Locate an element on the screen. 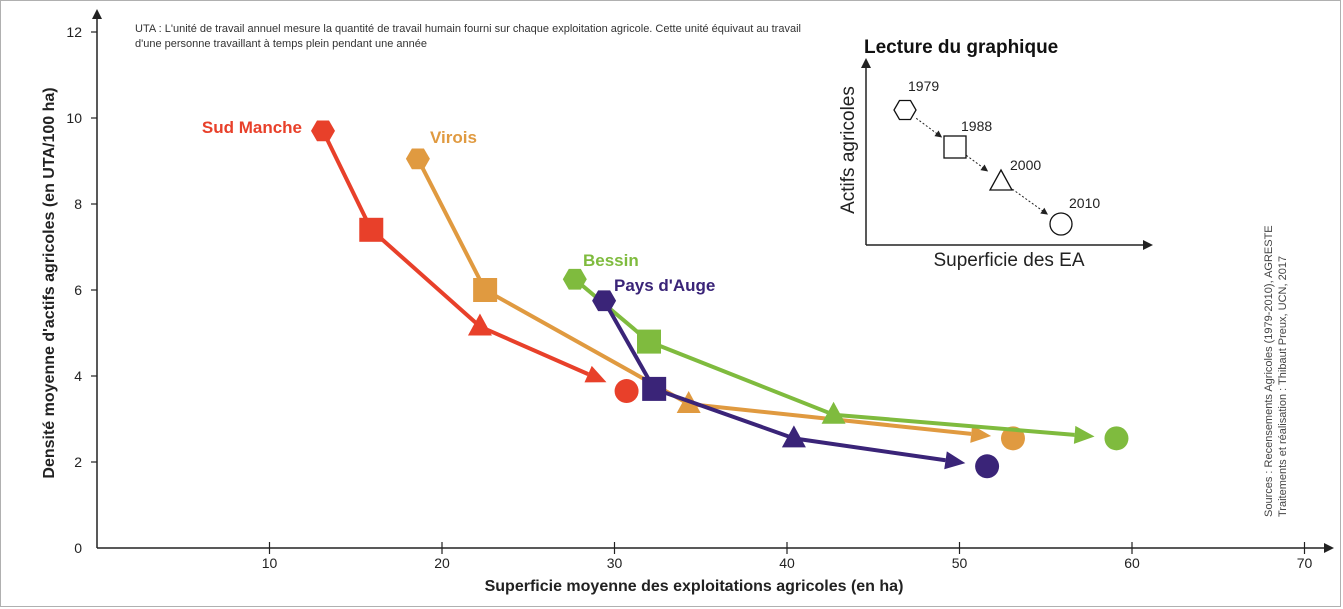 The height and width of the screenshot is (609, 1343). pays-d-auge-point-1988 is located at coordinates (654, 388).